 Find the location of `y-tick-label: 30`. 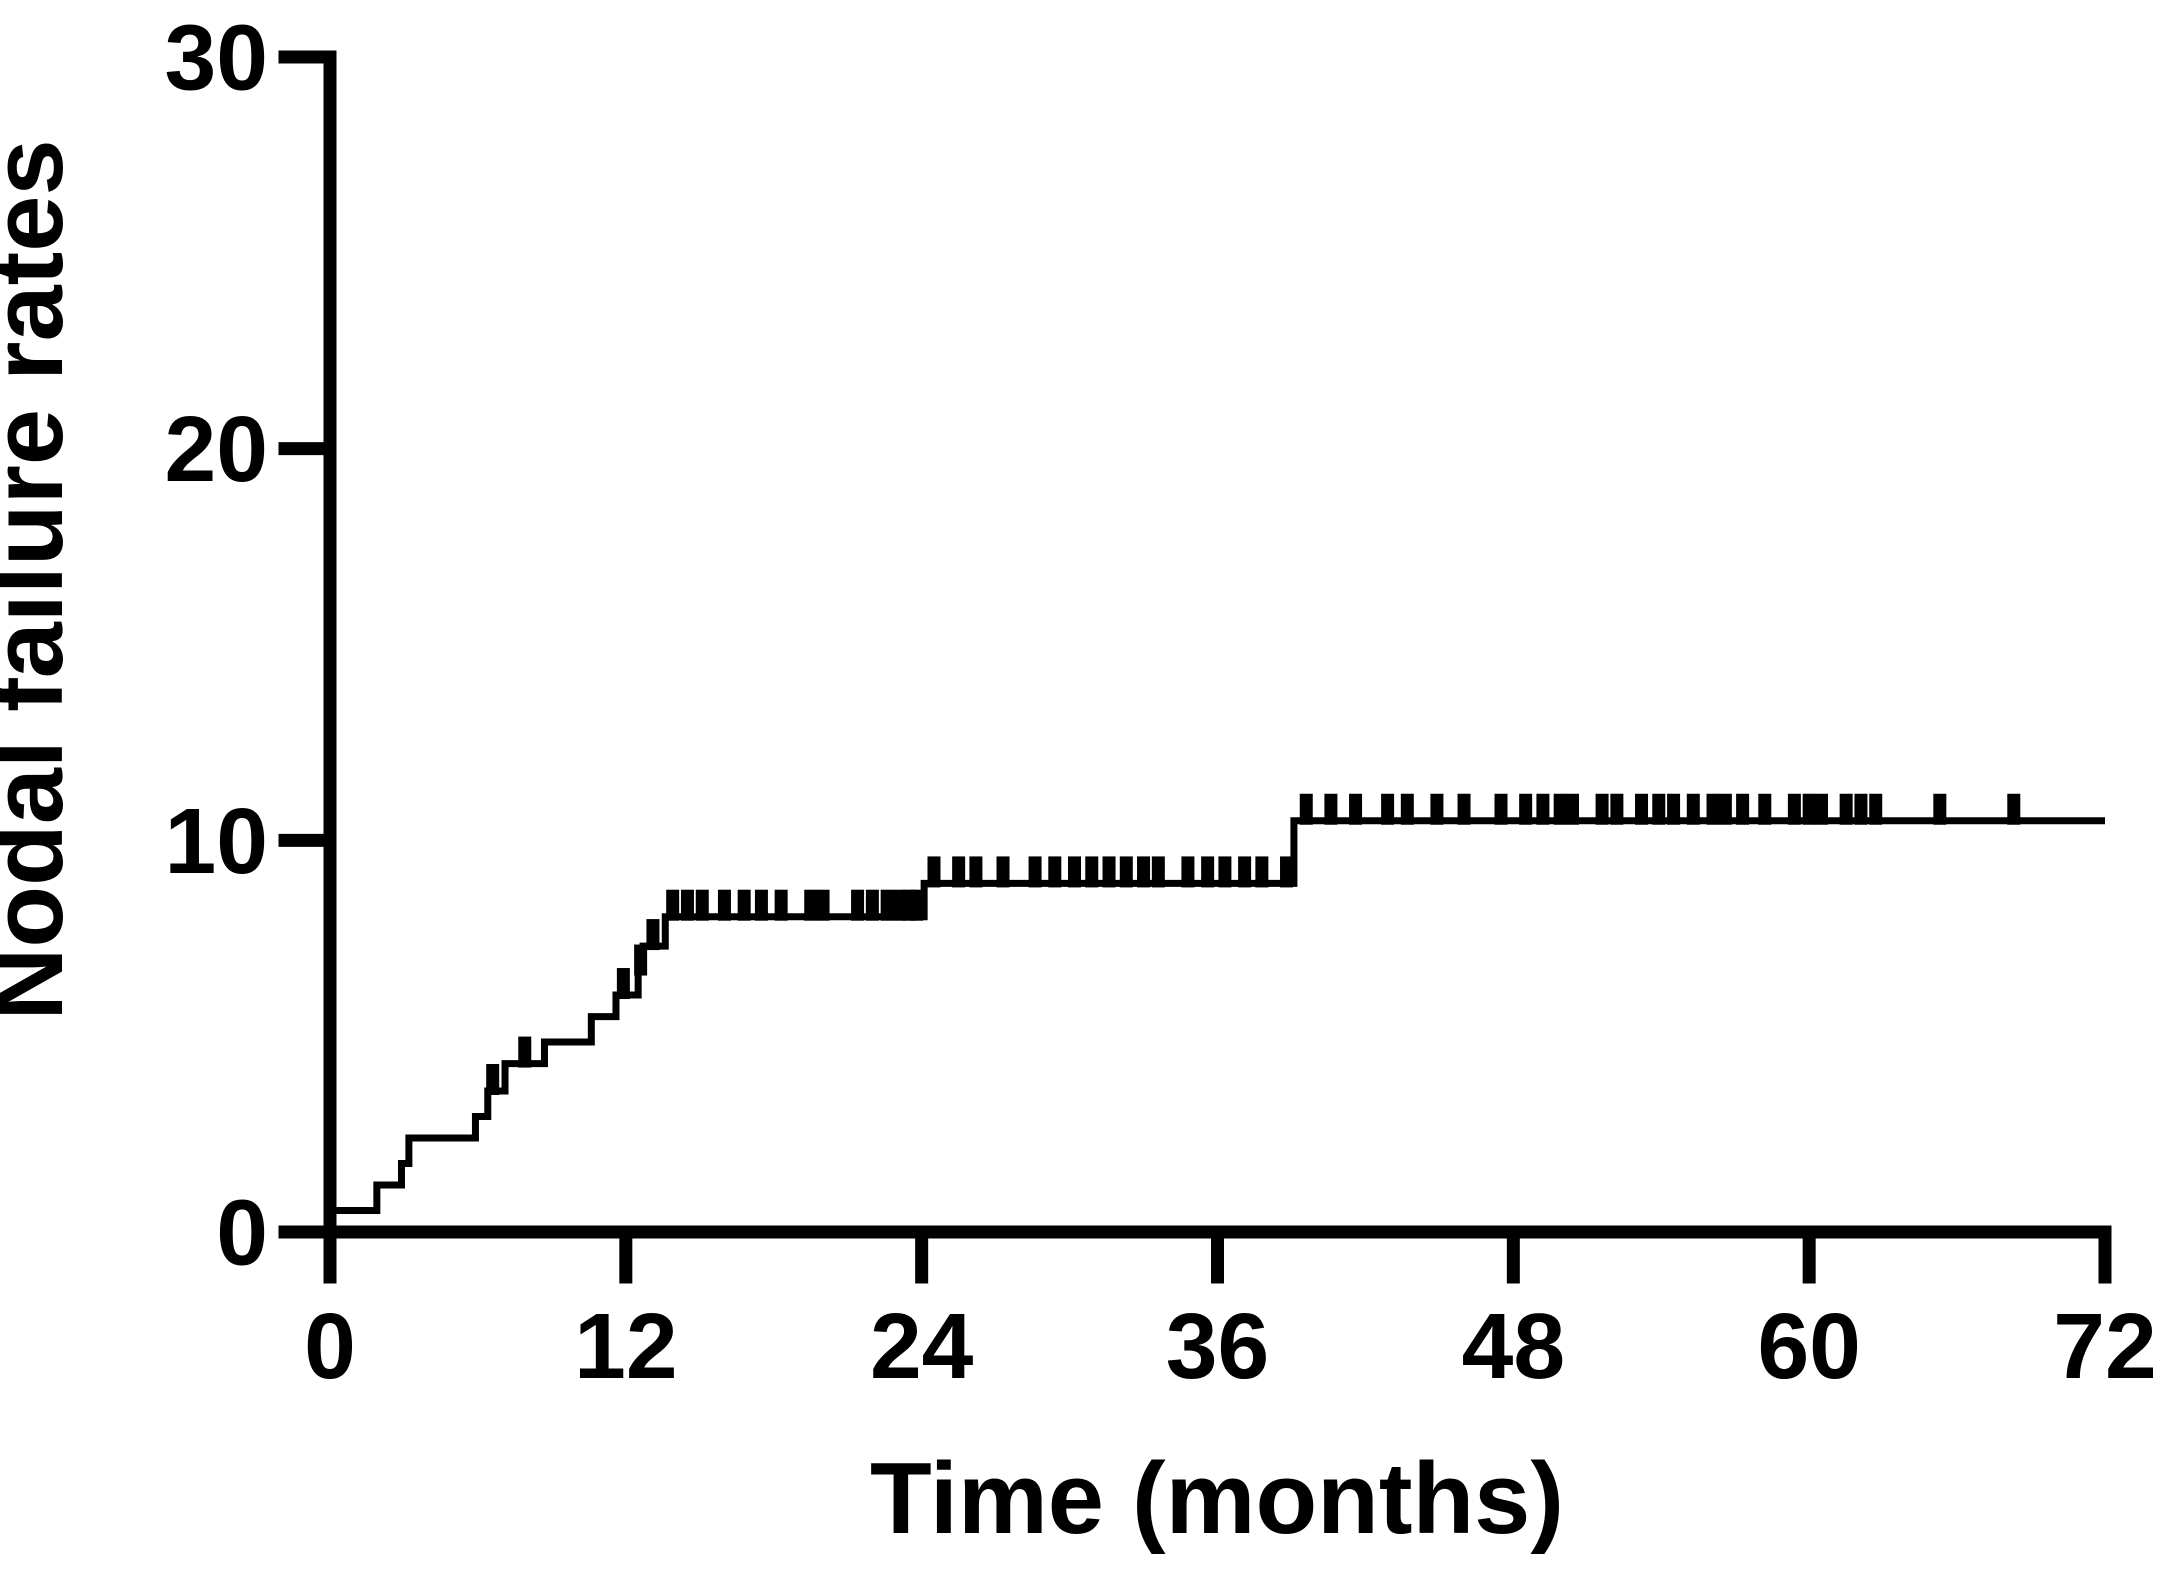

y-tick-label: 30 is located at coordinates (216, 58).